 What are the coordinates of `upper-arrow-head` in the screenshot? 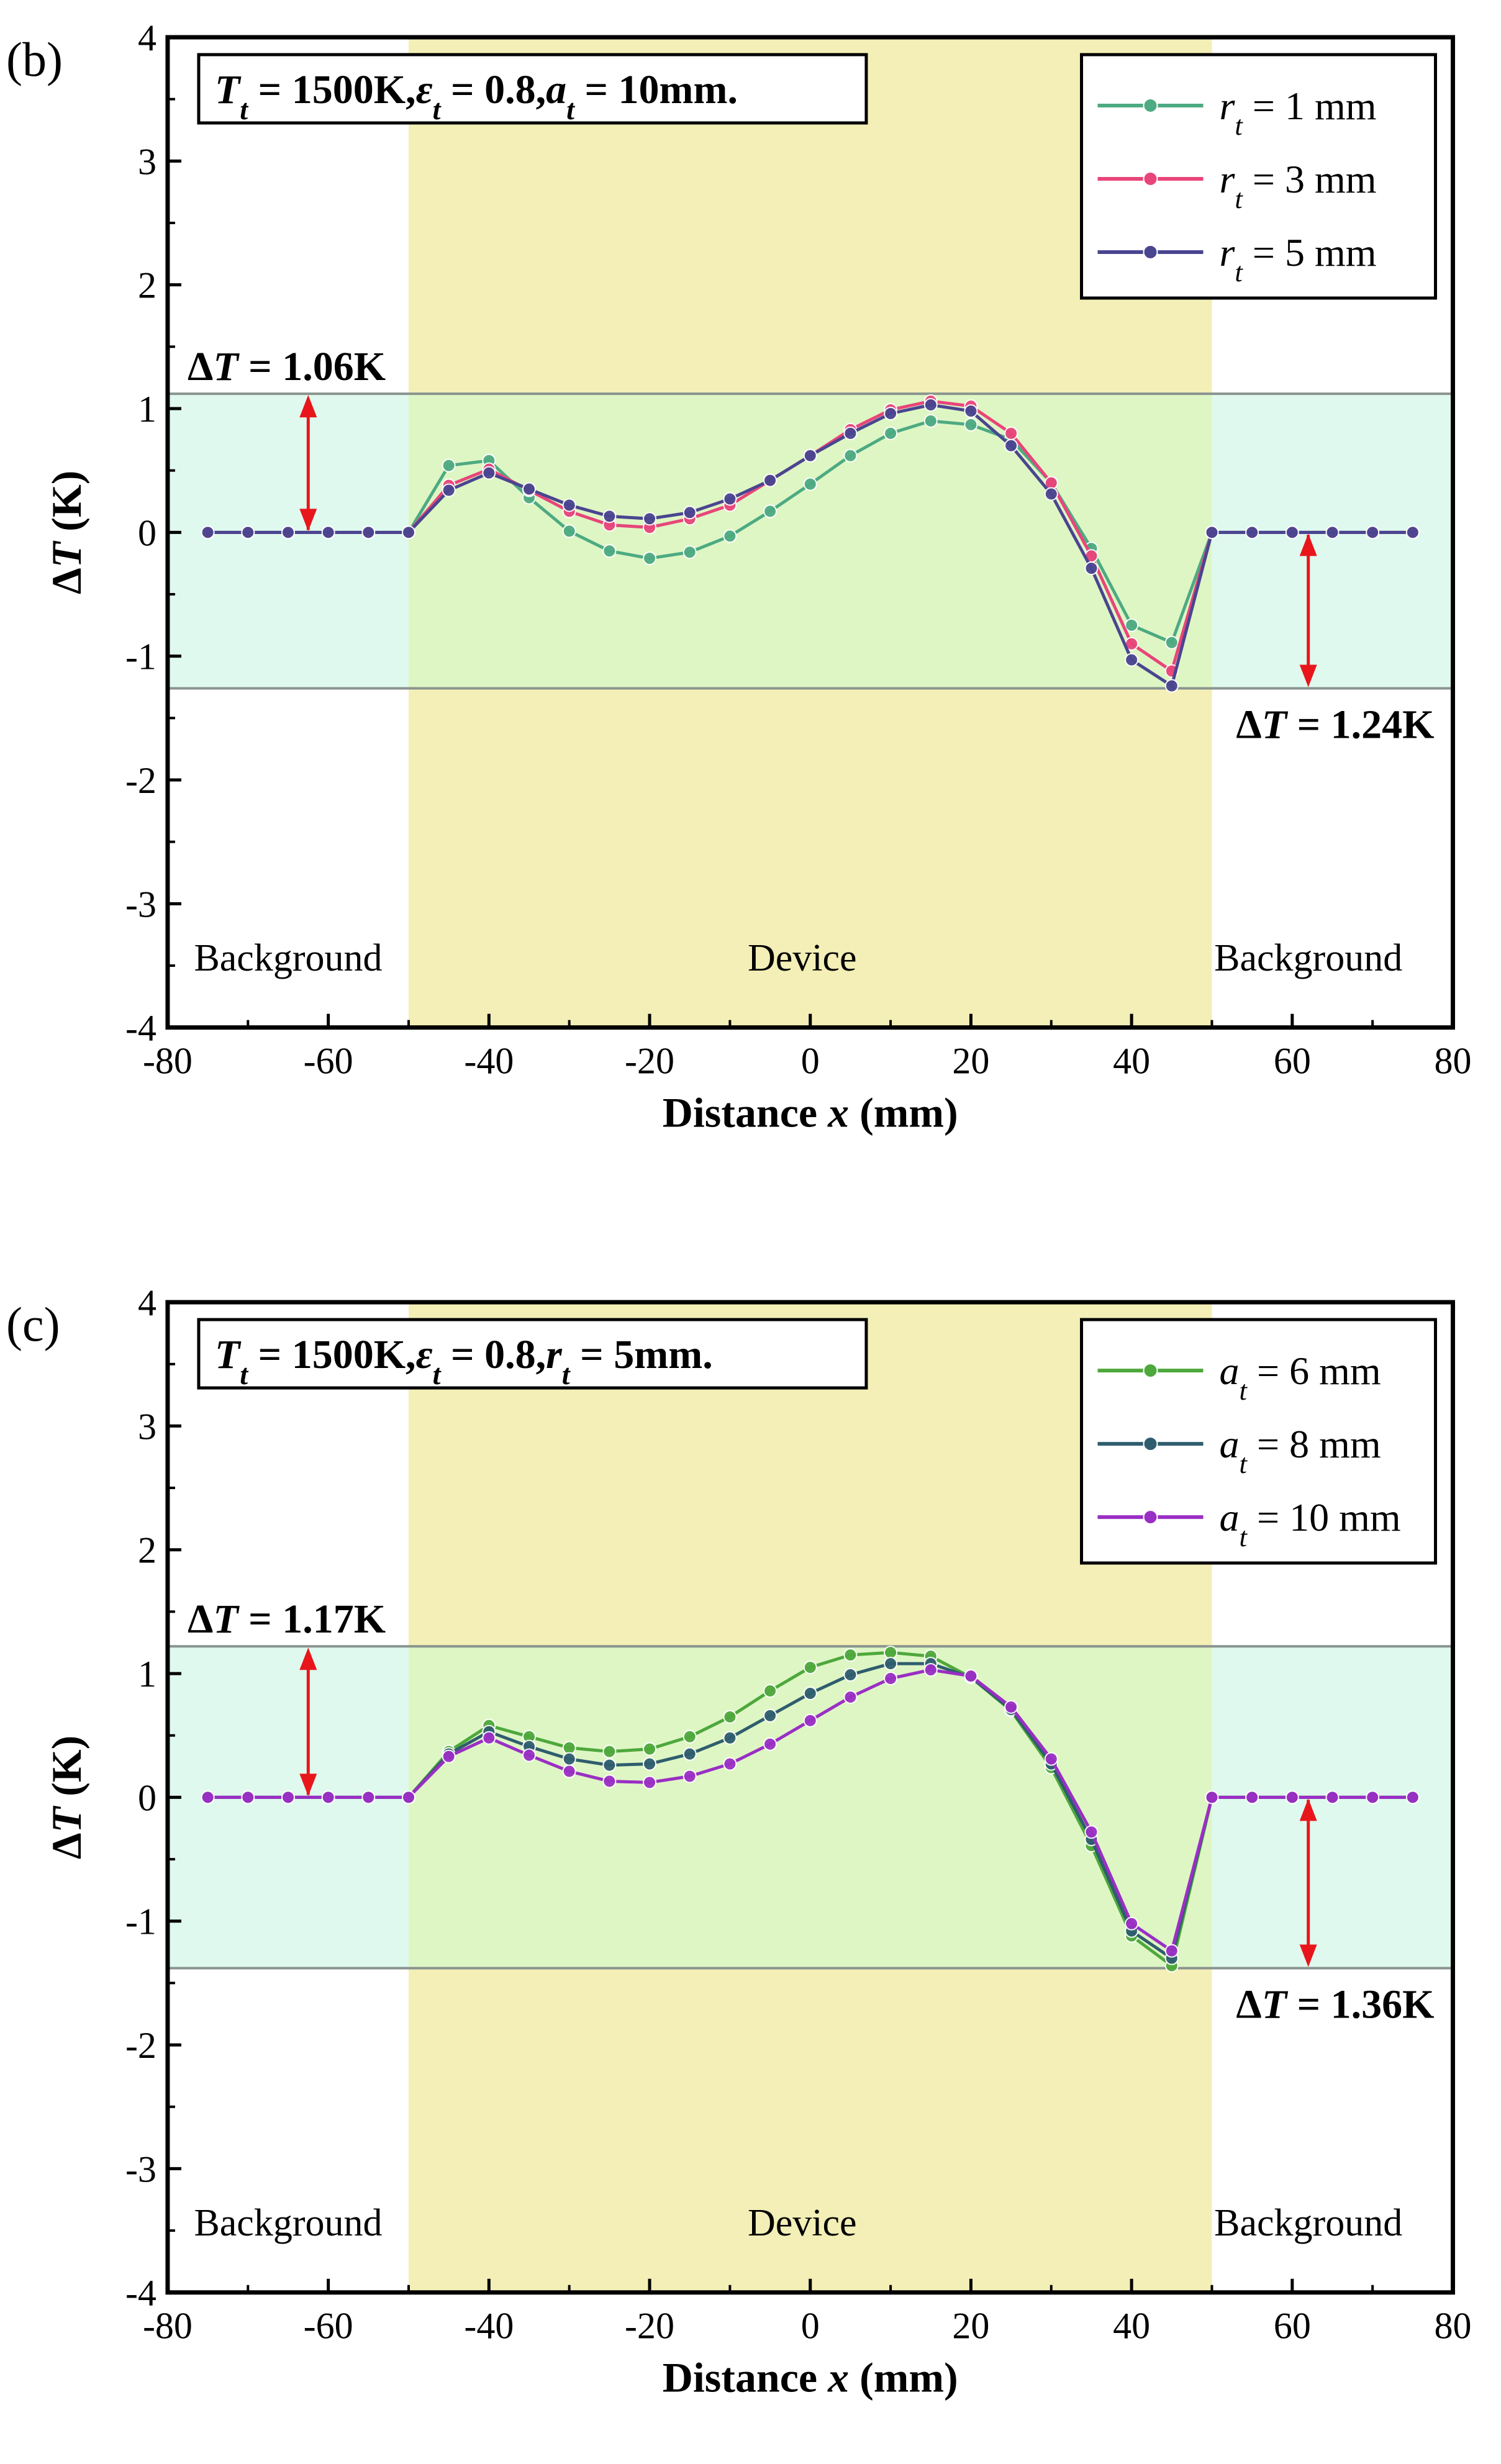 It's located at (308, 1659).